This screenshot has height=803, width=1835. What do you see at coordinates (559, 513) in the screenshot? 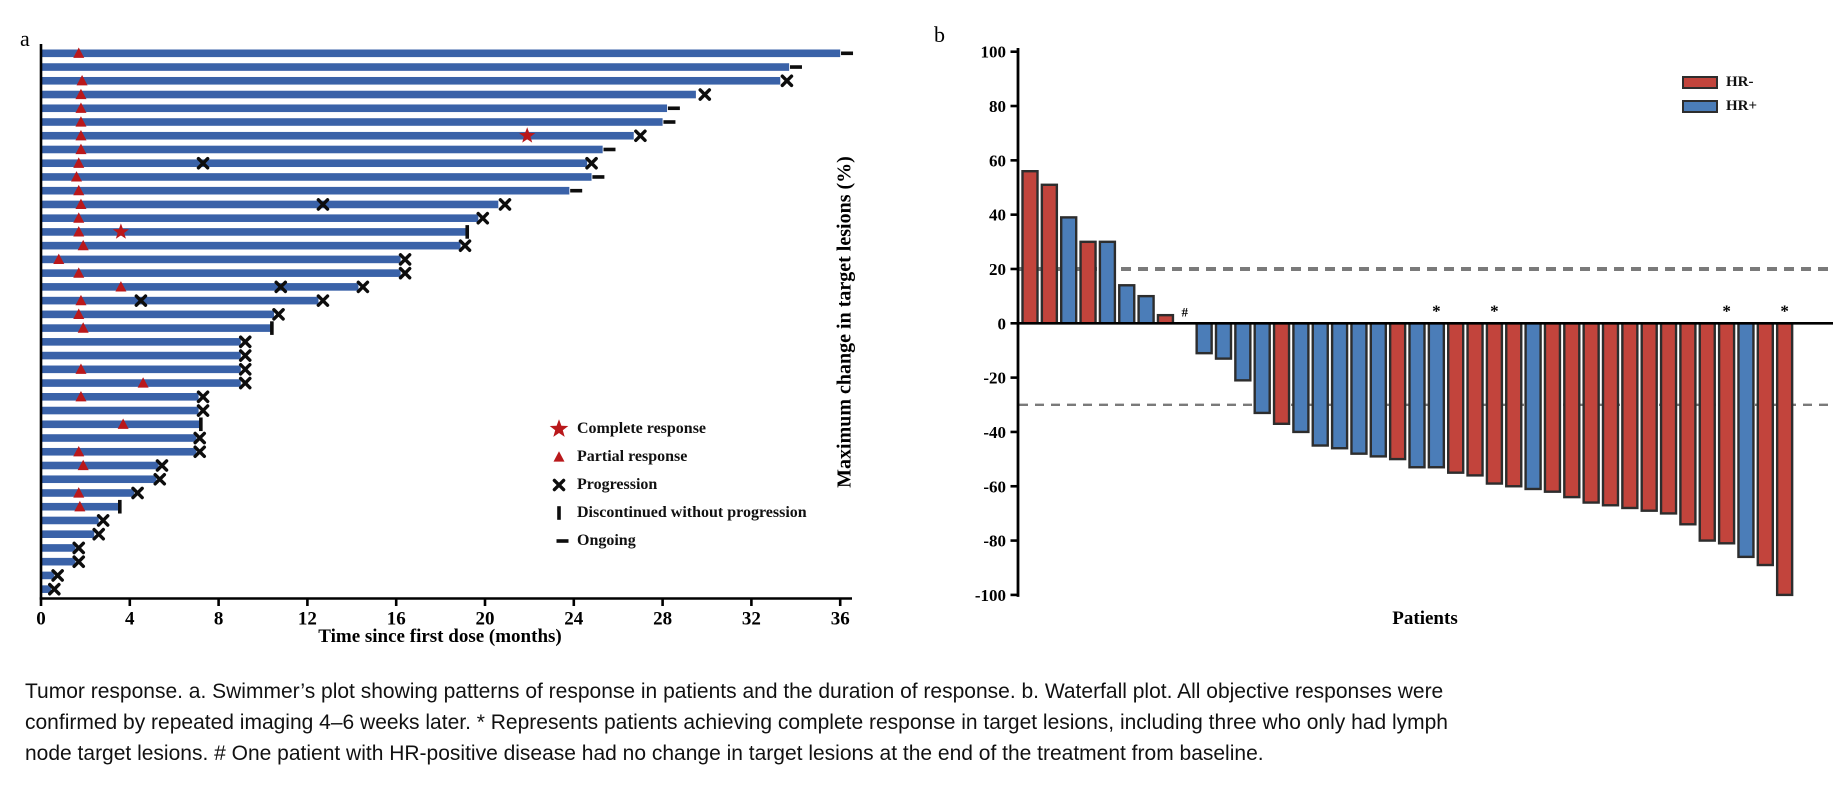
I see `discontinued-legend-icon` at bounding box center [559, 513].